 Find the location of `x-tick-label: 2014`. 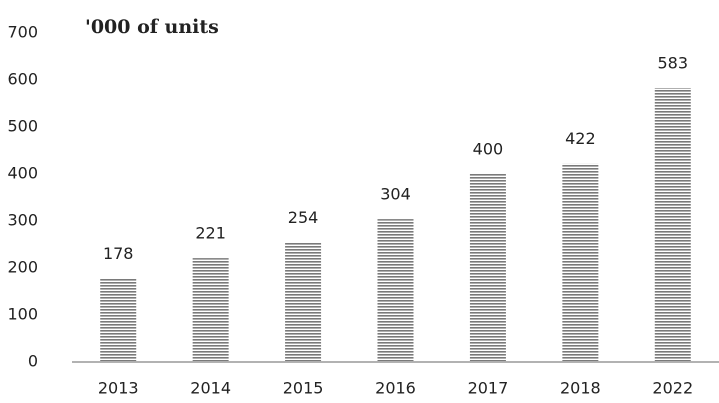

x-tick-label: 2014 is located at coordinates (210, 388).